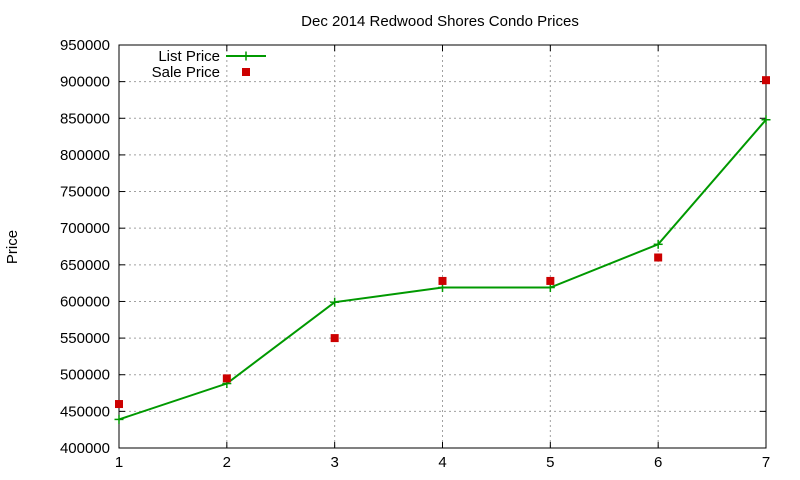 The height and width of the screenshot is (480, 800). Describe the element at coordinates (119, 462) in the screenshot. I see `x-tick-label: 1` at that location.